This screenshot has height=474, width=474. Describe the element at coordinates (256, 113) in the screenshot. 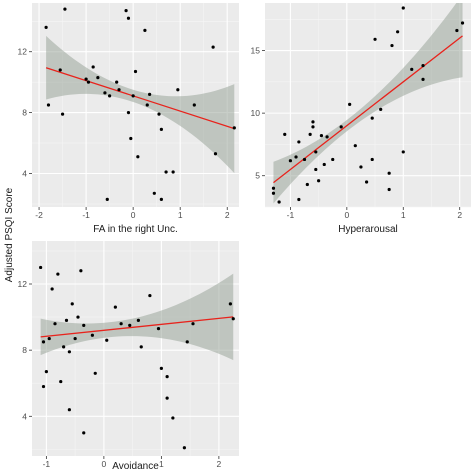

I see `y-tick-label: 10` at that location.